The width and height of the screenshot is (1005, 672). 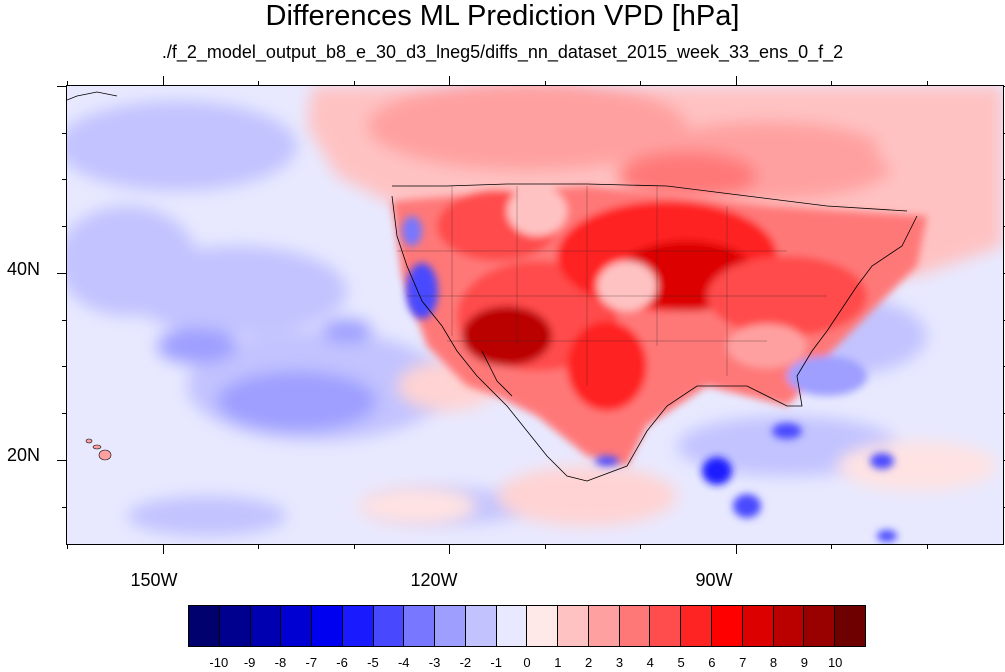 I want to click on colorbar-label: 4, so click(x=650, y=662).